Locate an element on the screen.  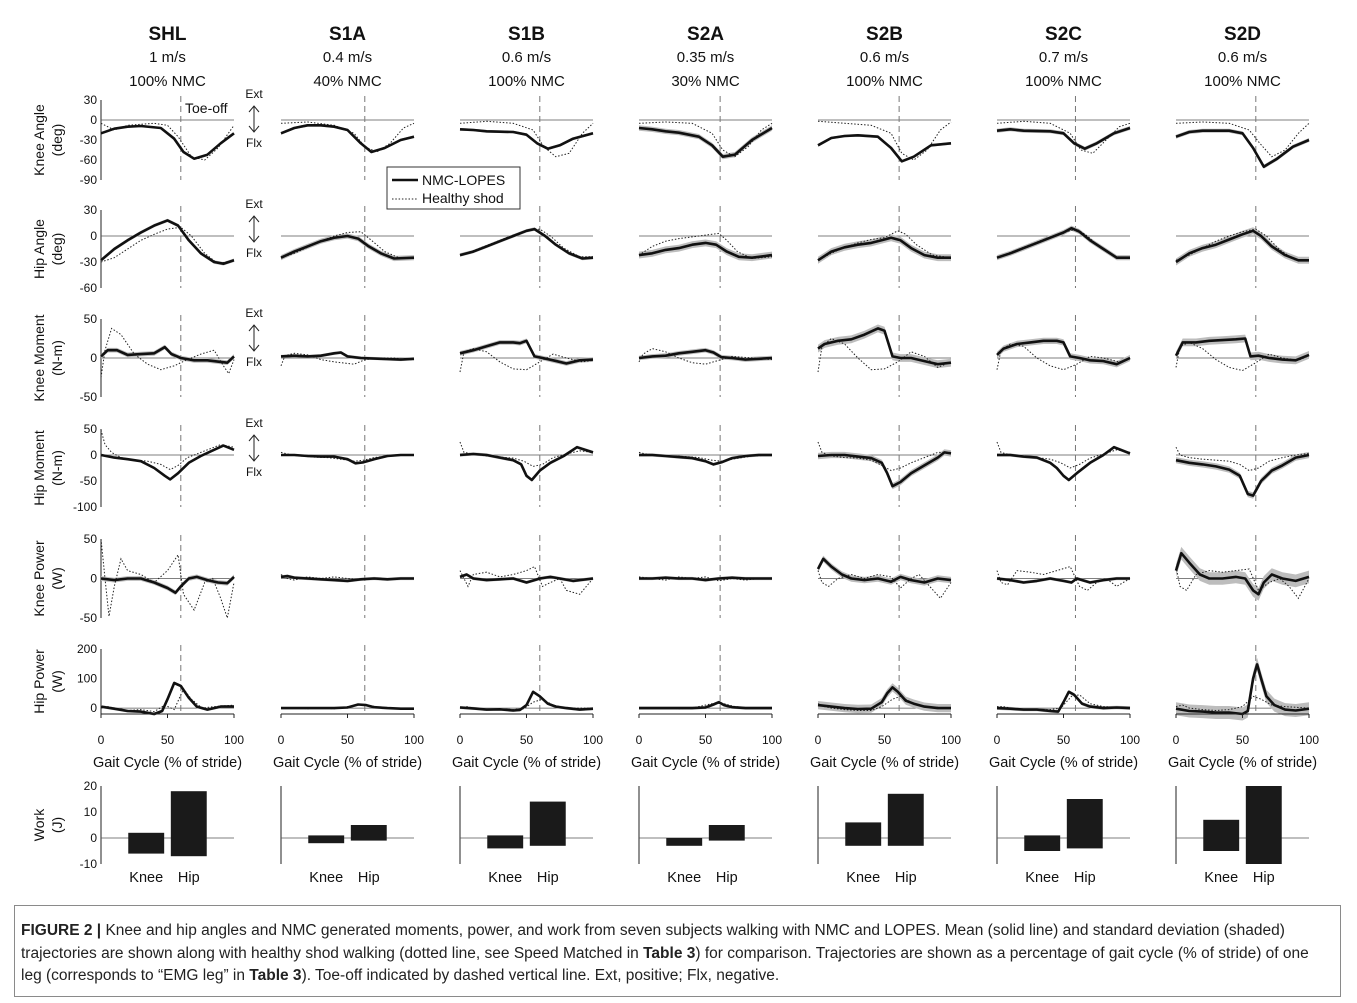
y-axis-label: Hip Moment is located at coordinates (39, 468).